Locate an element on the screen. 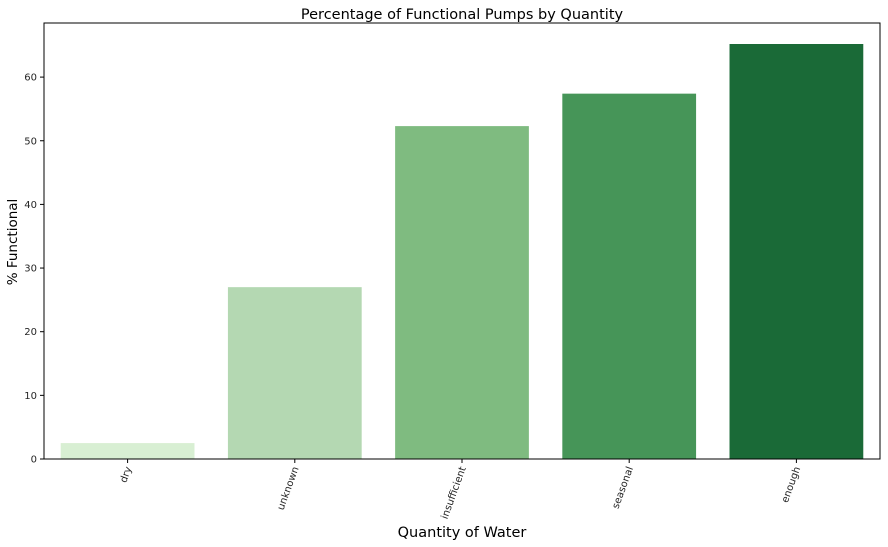  y-tick-label: 10 is located at coordinates (30, 396).